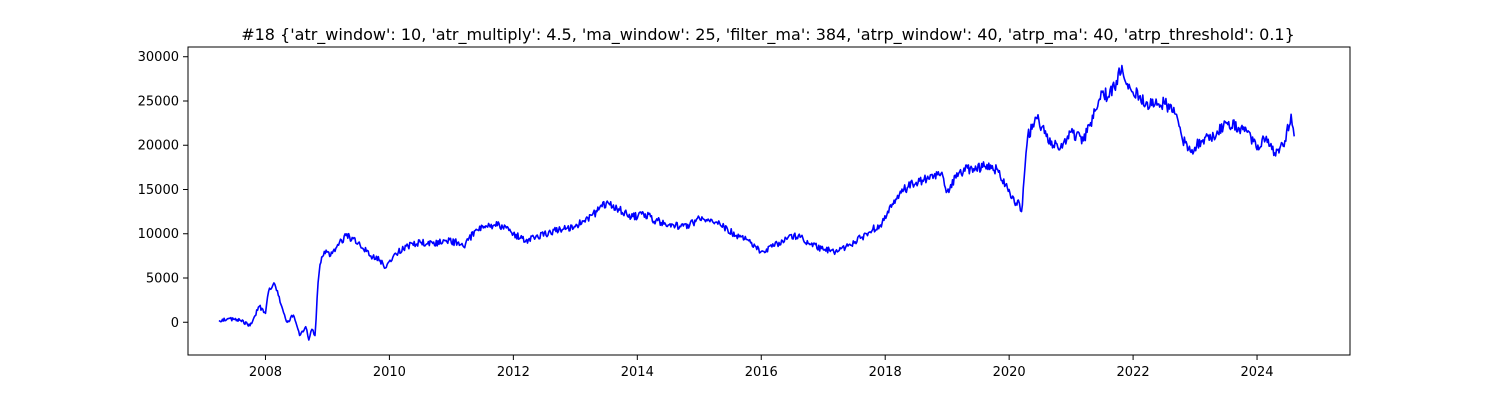 The image size is (1500, 400). Describe the element at coordinates (158, 234) in the screenshot. I see `y-tick-label: 10000` at that location.